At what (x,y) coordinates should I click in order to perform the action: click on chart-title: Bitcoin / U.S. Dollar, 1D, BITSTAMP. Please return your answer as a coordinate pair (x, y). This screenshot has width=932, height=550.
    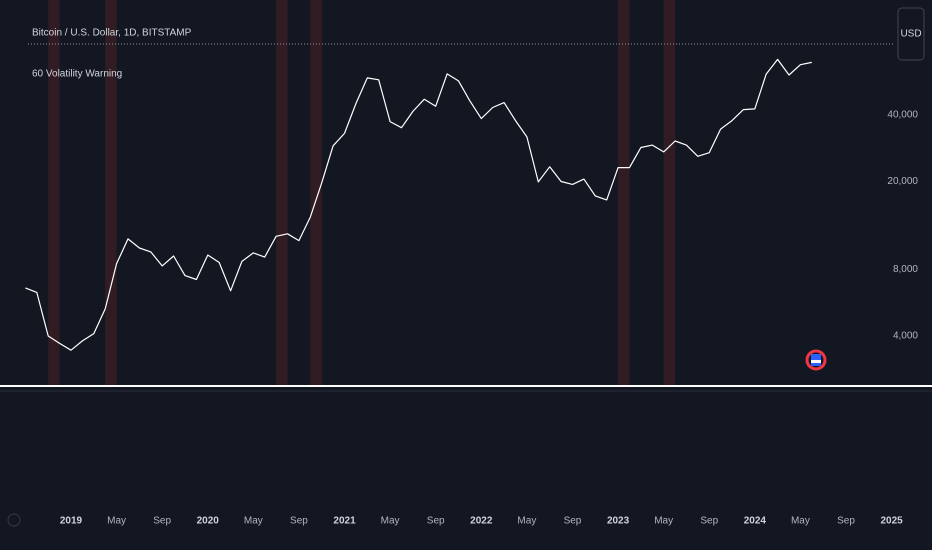
    Looking at the image, I should click on (112, 33).